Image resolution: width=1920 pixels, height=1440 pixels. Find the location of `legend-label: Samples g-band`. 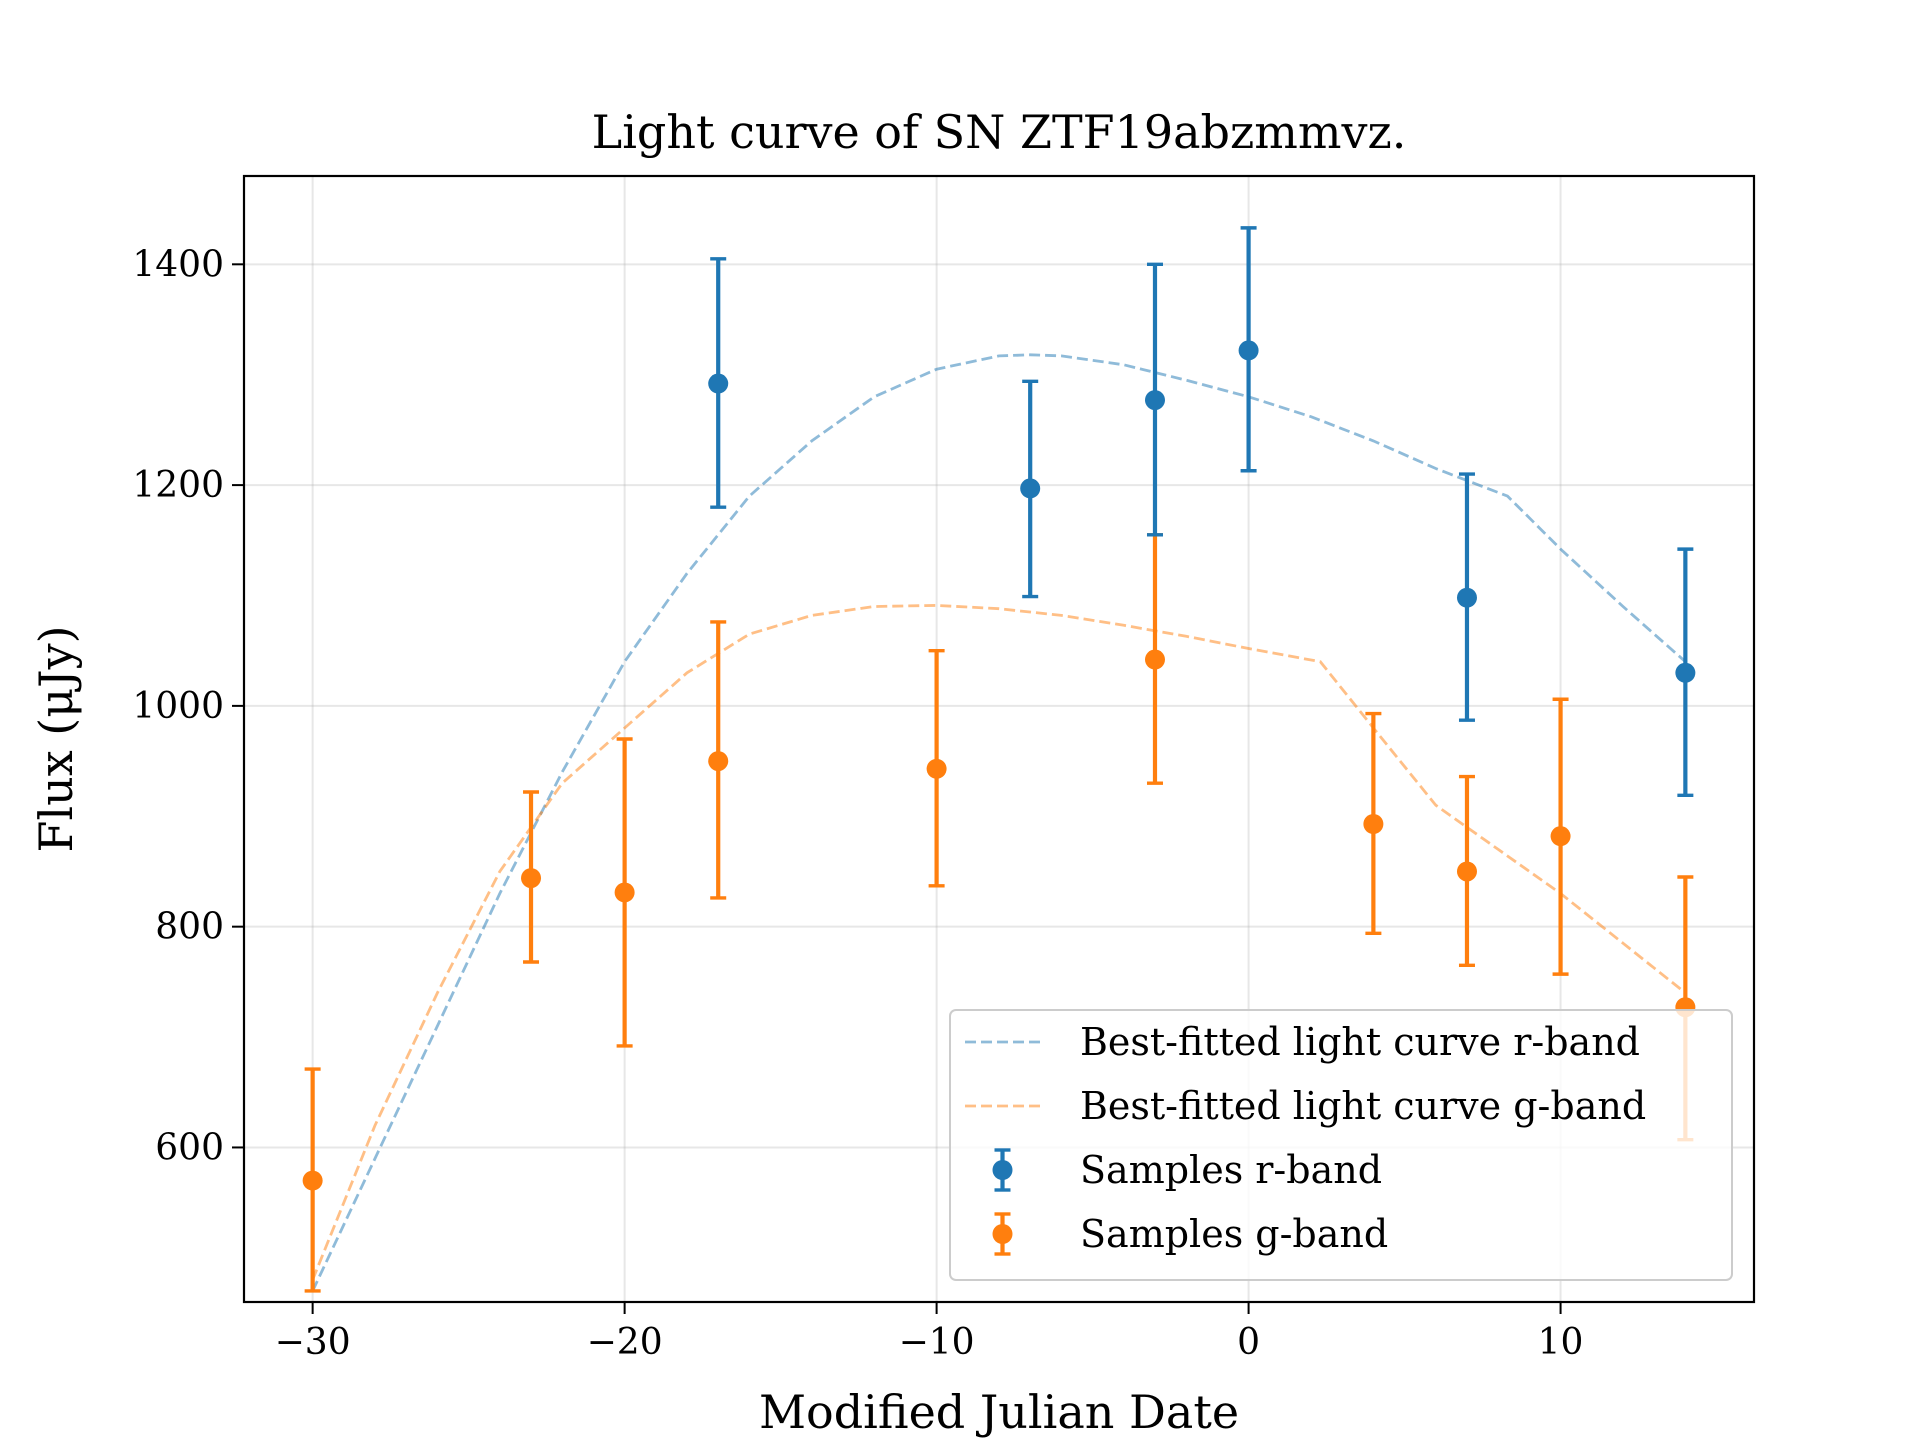

legend-label: Samples g-band is located at coordinates (1234, 1234).